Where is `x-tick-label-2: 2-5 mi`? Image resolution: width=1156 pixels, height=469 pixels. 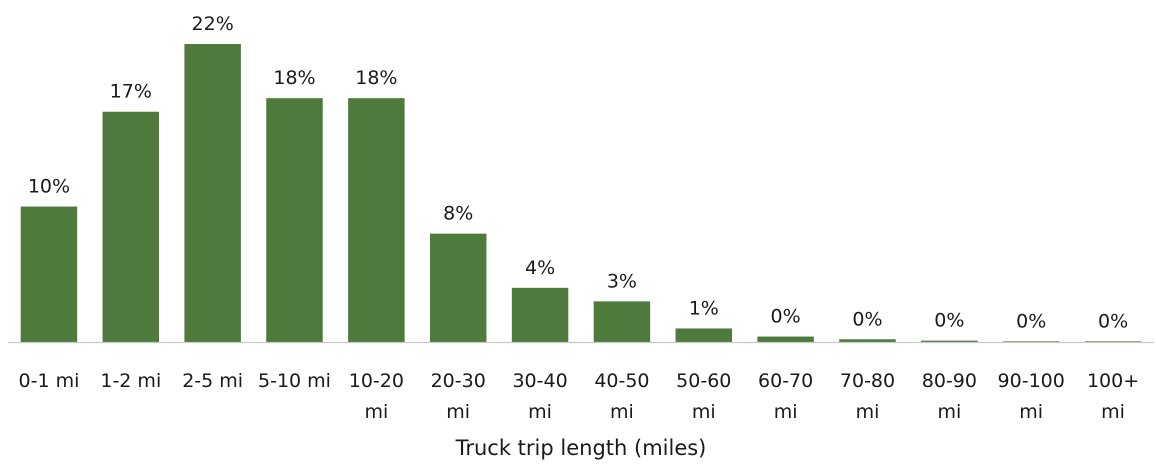 x-tick-label-2: 2-5 mi is located at coordinates (212, 381).